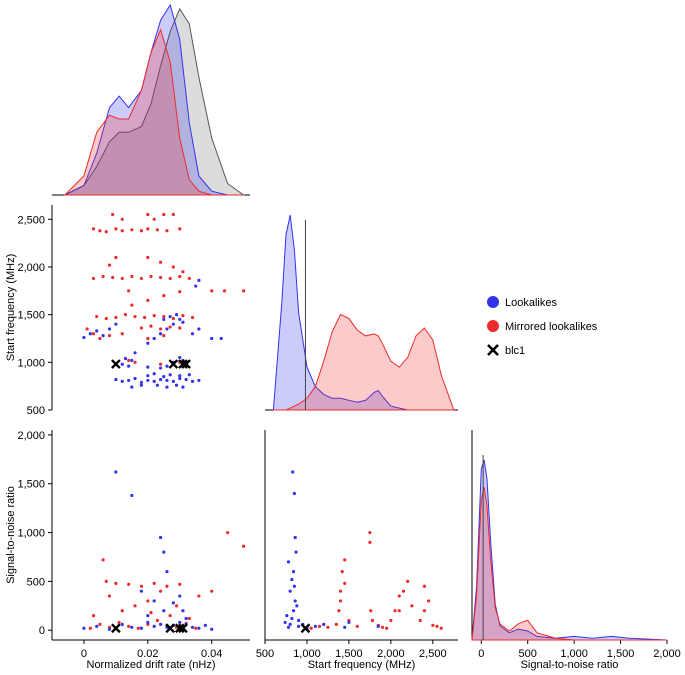 The width and height of the screenshot is (685, 675). What do you see at coordinates (36, 582) in the screenshot?
I see `snr-y-tick-label: 500` at bounding box center [36, 582].